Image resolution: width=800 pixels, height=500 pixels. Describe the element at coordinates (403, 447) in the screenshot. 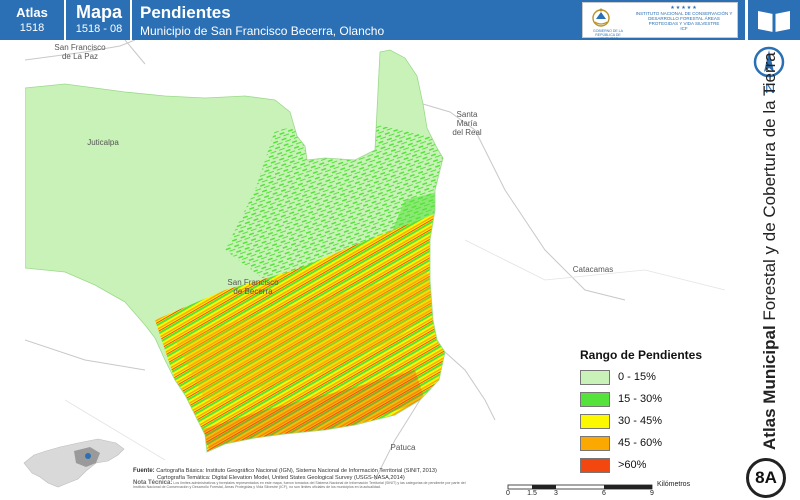

I see `place-label-patuca: Patuca` at that location.